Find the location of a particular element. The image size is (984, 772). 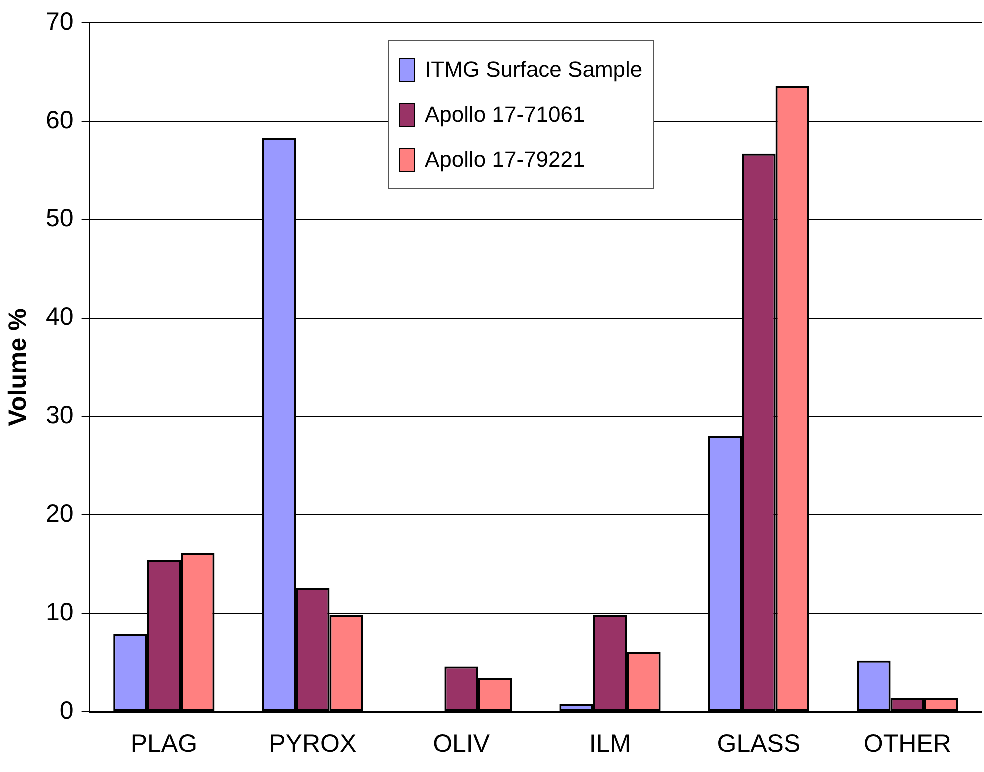

y-tick-label: 10 is located at coordinates (60, 612).